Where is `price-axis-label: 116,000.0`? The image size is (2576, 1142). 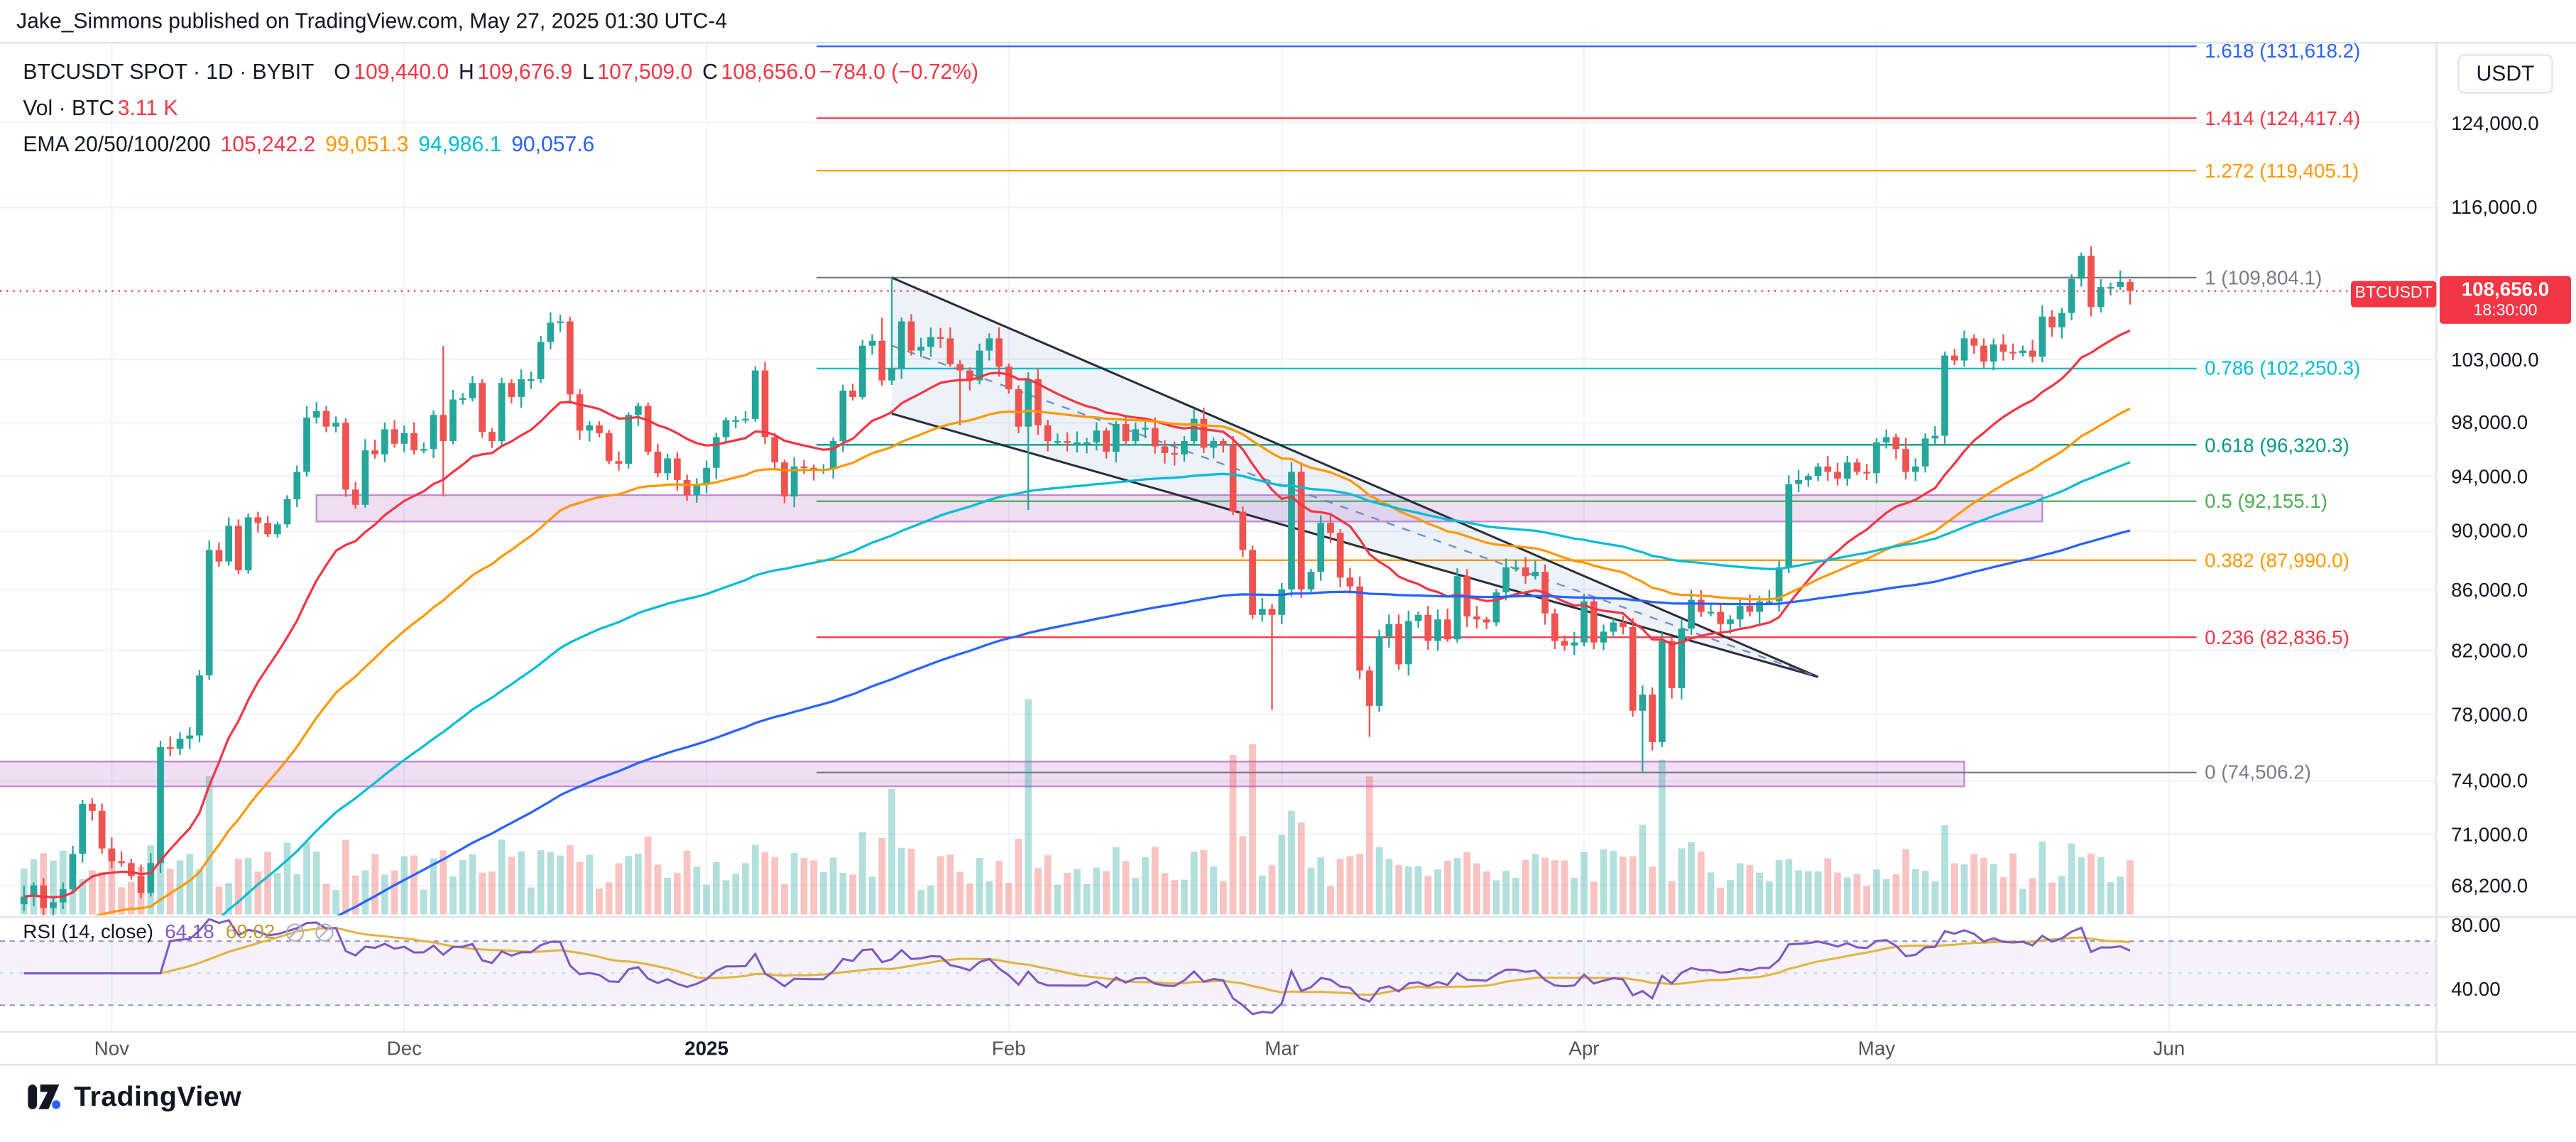 price-axis-label: 116,000.0 is located at coordinates (2494, 207).